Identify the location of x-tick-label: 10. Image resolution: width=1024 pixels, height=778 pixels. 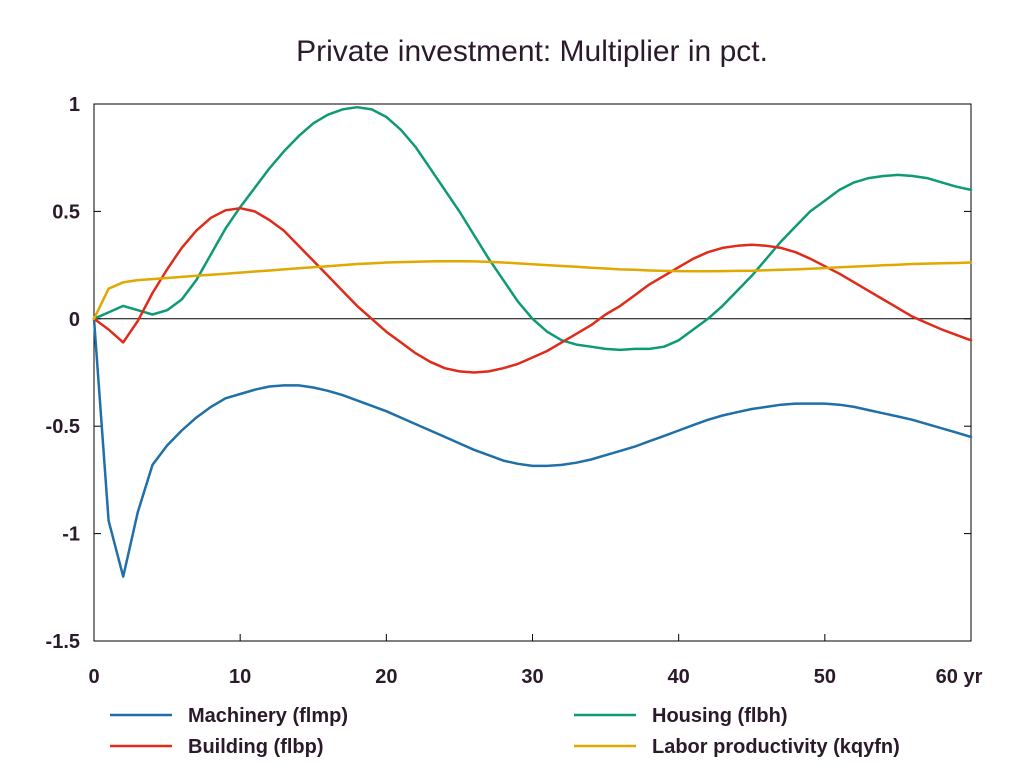
(240, 677).